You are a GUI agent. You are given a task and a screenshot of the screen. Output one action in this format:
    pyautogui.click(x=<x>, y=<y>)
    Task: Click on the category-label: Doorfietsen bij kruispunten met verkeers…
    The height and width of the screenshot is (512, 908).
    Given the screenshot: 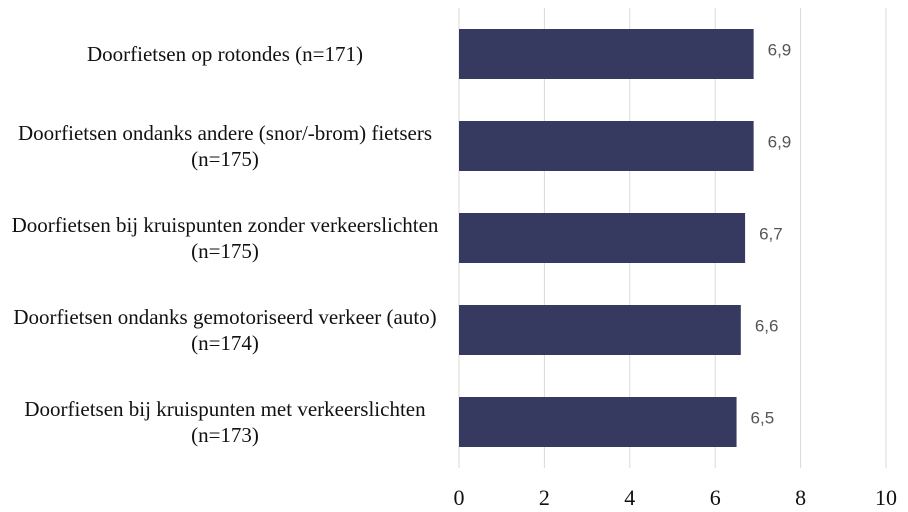 What is the action you would take?
    pyautogui.click(x=225, y=422)
    